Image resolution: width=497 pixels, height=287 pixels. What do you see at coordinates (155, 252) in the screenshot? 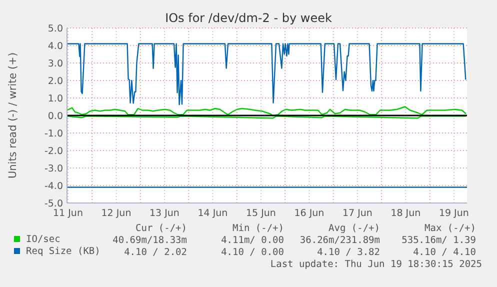
I see `text: 4.10 / 2.02` at bounding box center [155, 252].